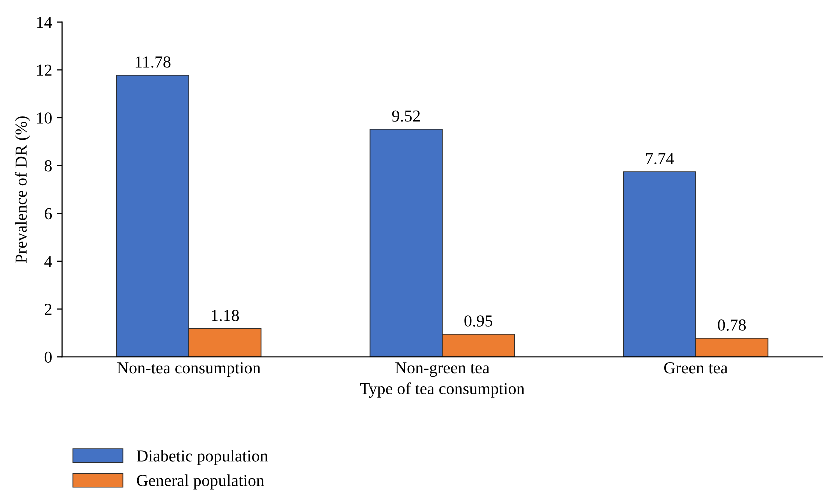 The image size is (831, 496). What do you see at coordinates (406, 116) in the screenshot?
I see `data-label: 9.52` at bounding box center [406, 116].